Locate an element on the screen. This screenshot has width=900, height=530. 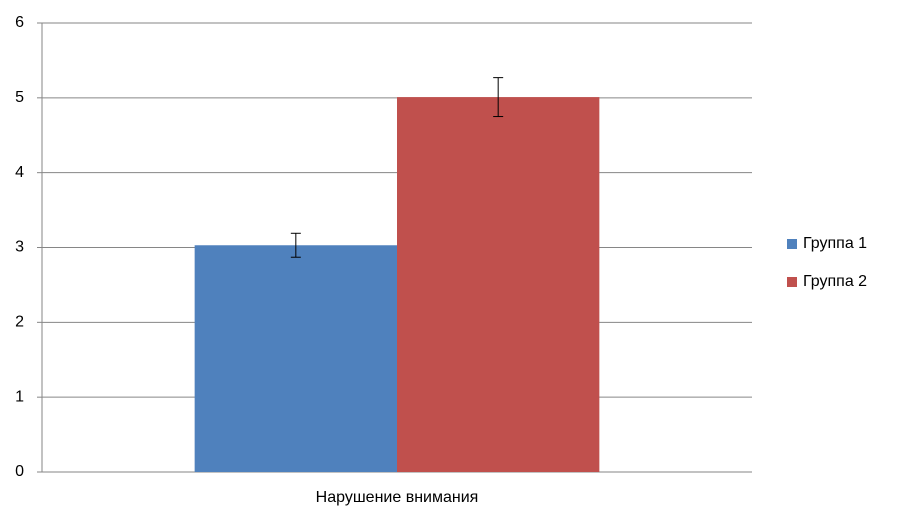
y-tick-label: 4 is located at coordinates (19, 172).